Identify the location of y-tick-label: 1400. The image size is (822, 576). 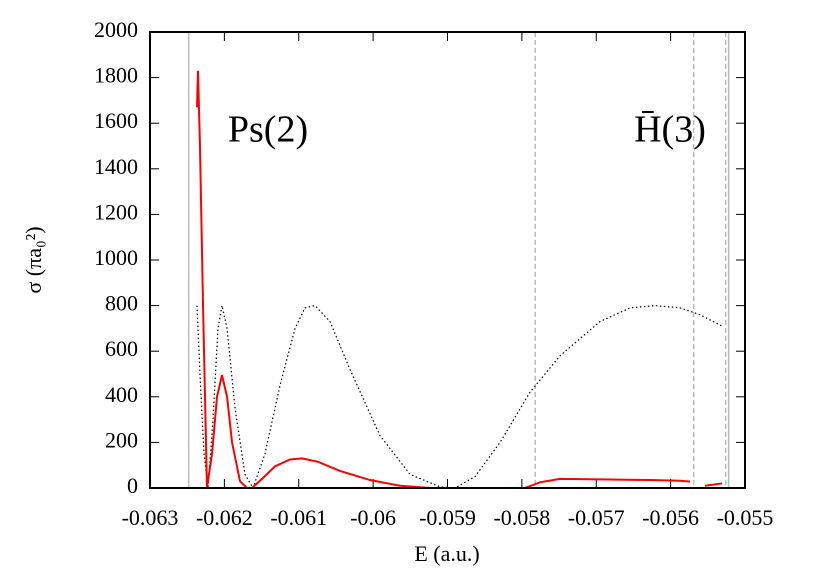
(116, 166).